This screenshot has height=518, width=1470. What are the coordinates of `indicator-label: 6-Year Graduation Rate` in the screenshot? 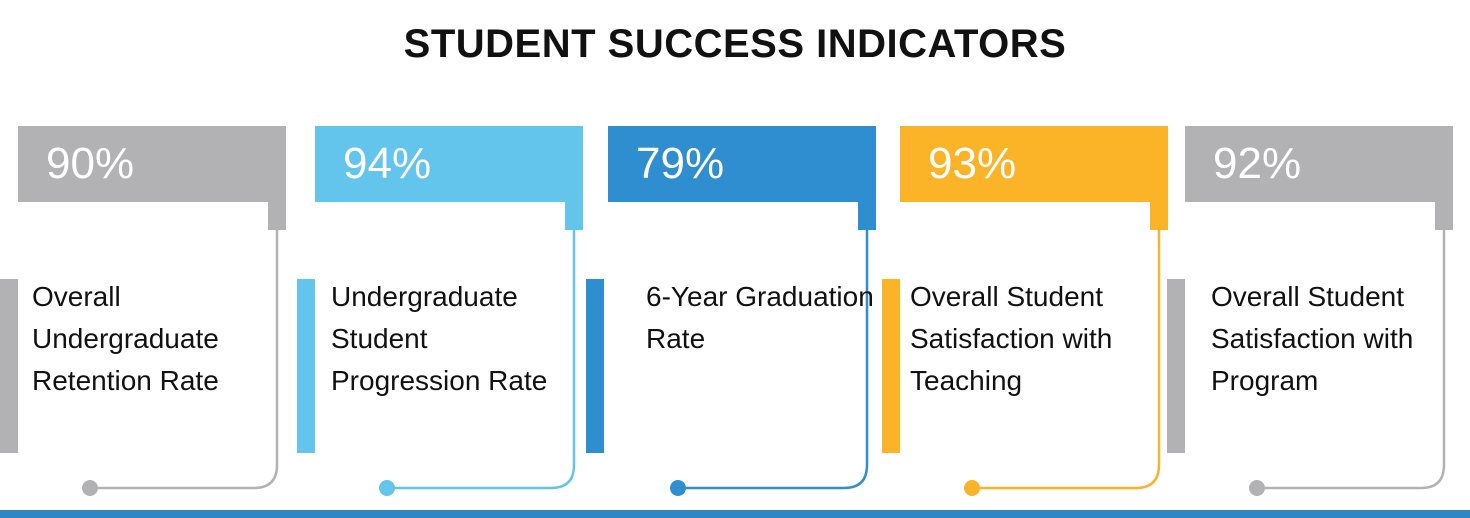 It's located at (760, 317).